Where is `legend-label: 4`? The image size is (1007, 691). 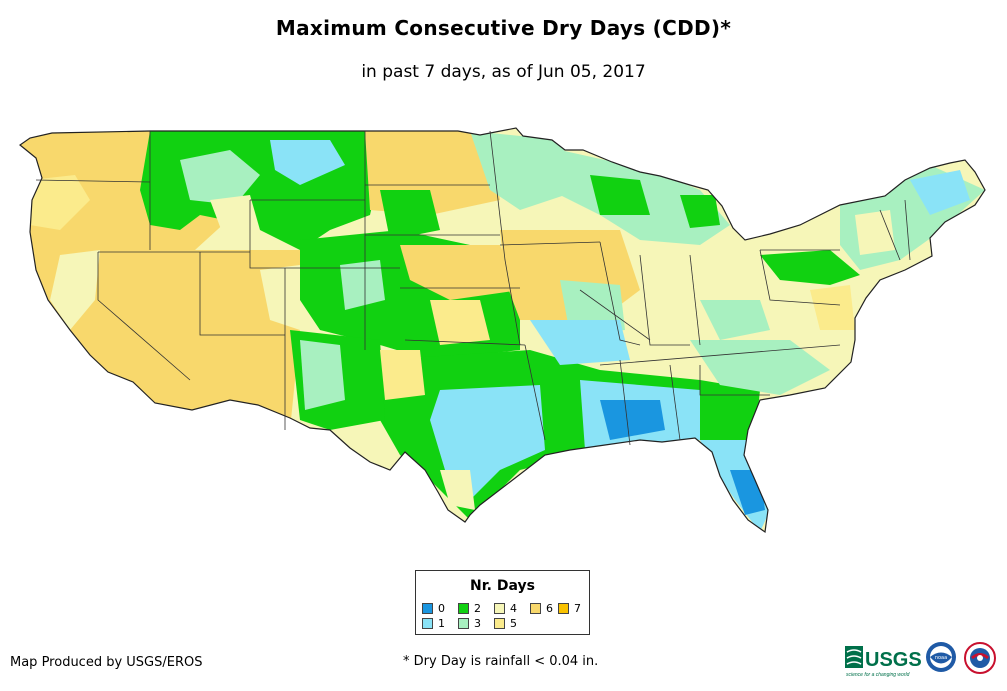
legend-label: 4 is located at coordinates (513, 608).